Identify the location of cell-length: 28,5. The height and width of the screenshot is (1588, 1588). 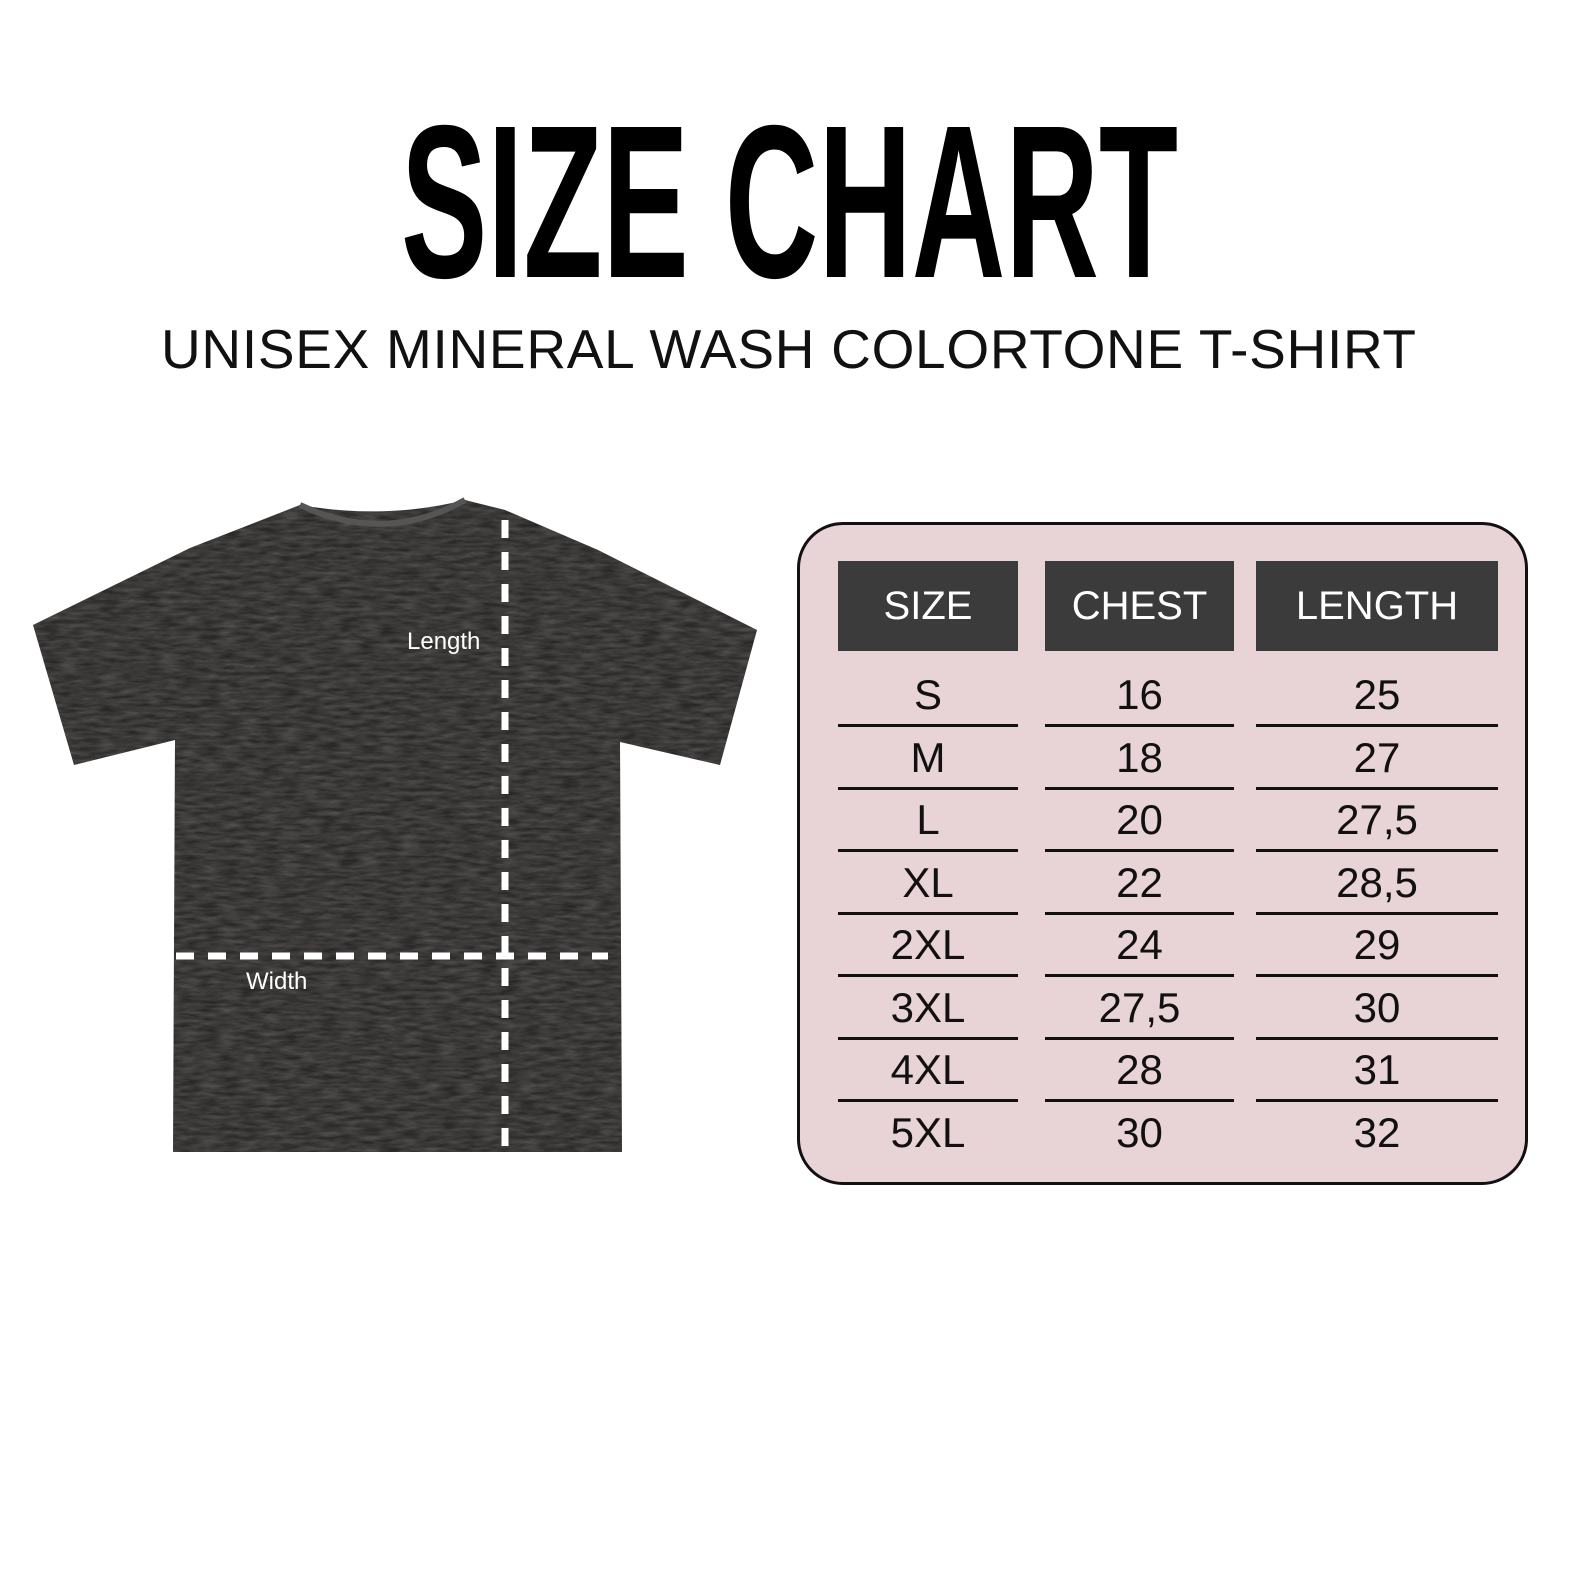
(1377, 882).